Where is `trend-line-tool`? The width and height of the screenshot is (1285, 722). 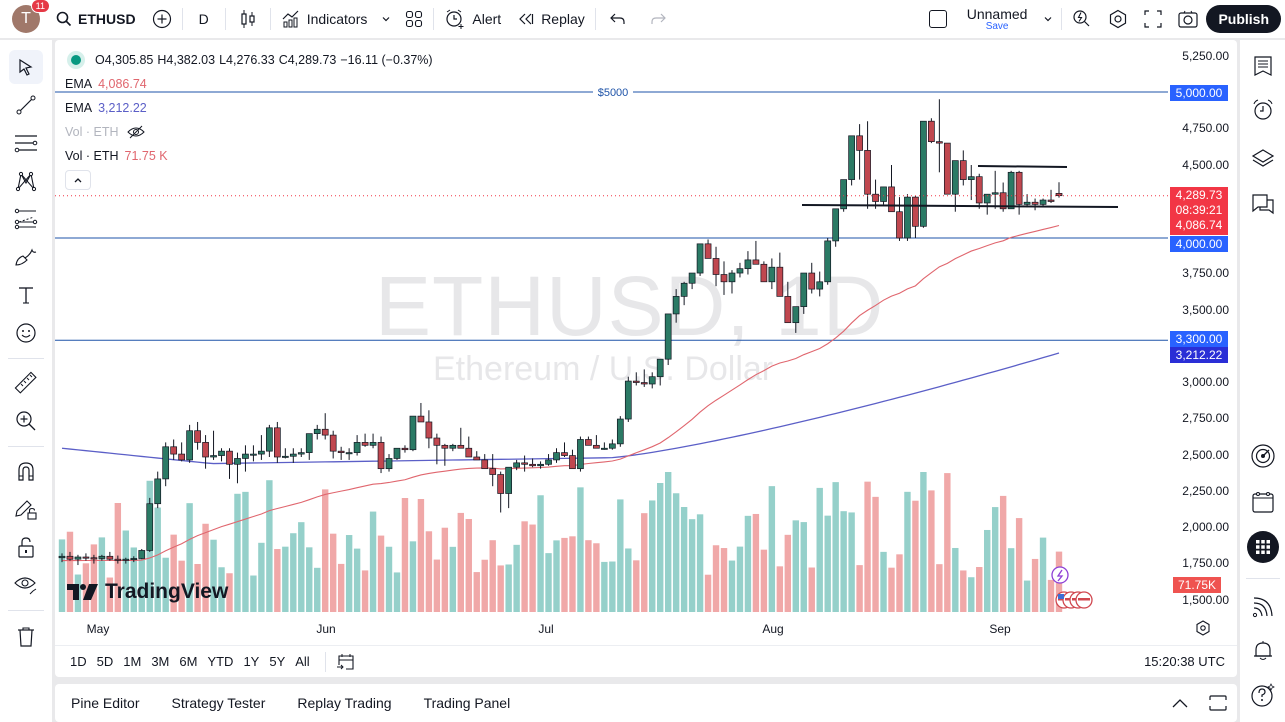
trend-line-tool is located at coordinates (26, 105).